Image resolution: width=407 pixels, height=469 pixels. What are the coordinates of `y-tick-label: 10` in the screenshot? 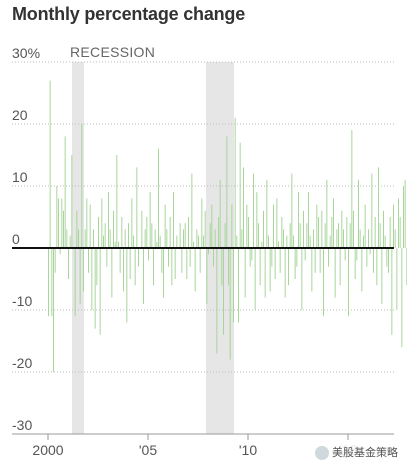 It's located at (20, 177).